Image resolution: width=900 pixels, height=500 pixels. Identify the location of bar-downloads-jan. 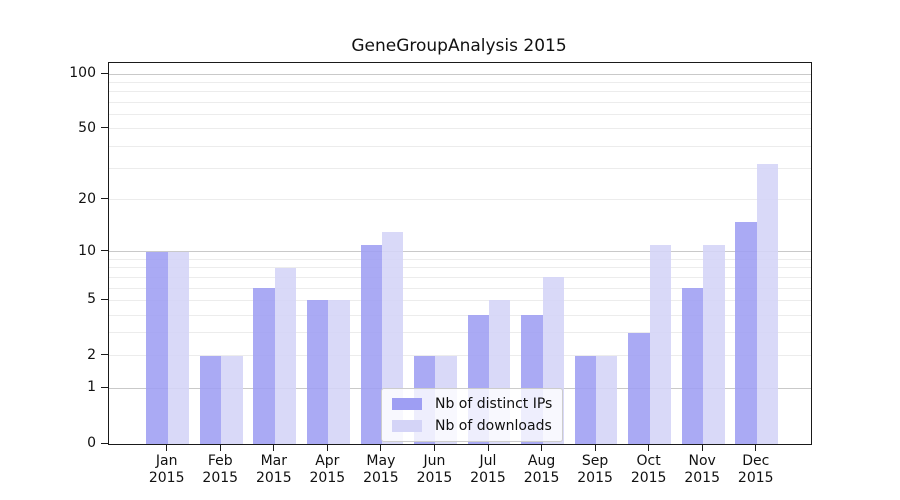
(178, 347).